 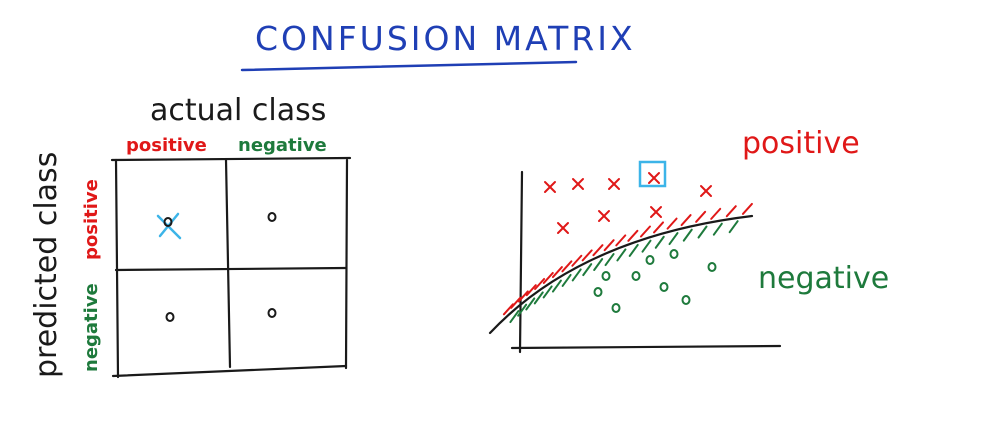 I want to click on cell-false-positive-marker, so click(x=272, y=217).